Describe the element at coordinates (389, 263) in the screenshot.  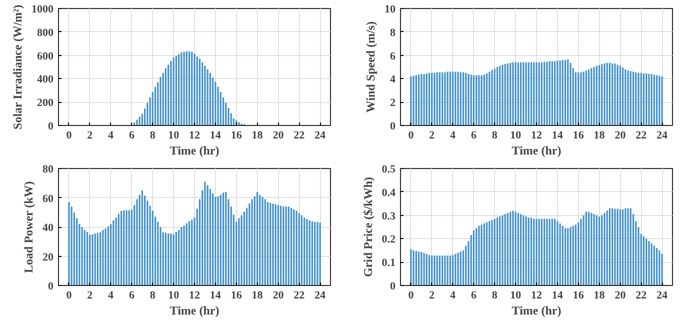
I see `y-tick-label: 0.1` at that location.